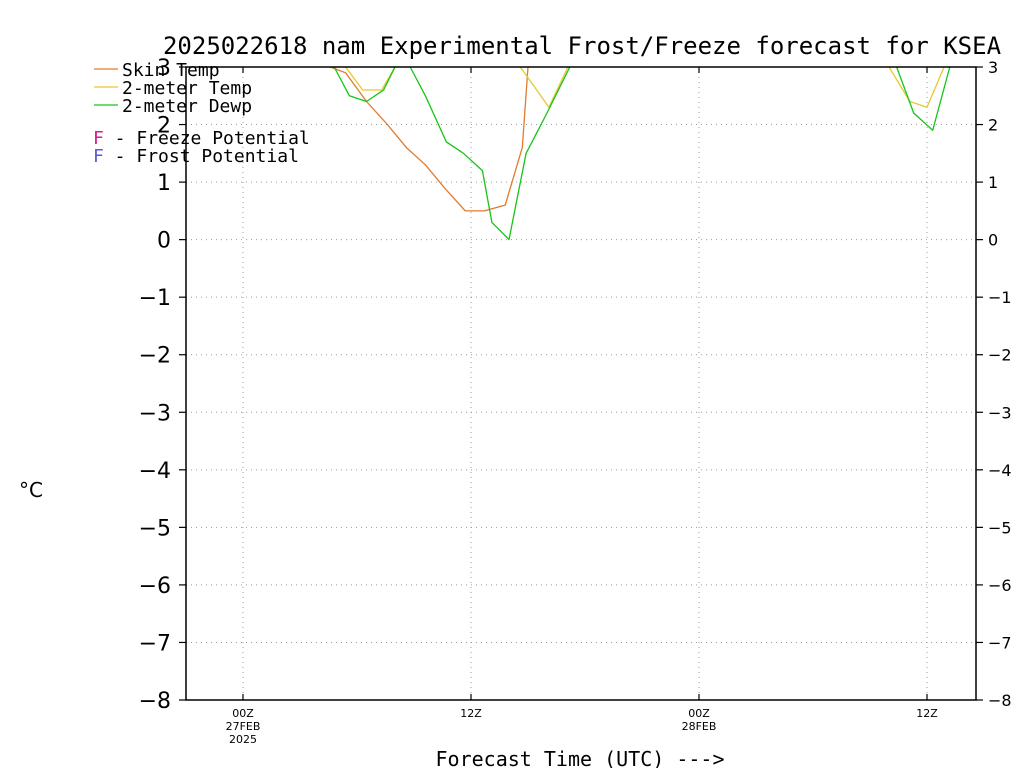 The height and width of the screenshot is (768, 1024). Describe the element at coordinates (993, 67) in the screenshot. I see `y-tick-label-right: 3` at that location.